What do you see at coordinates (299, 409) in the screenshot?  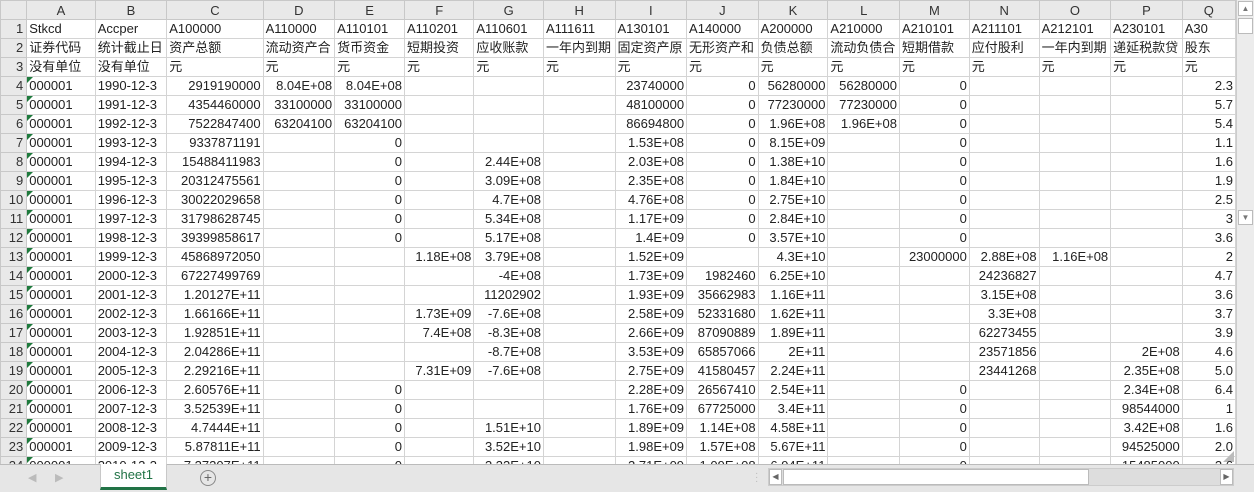 I see `cell-D21` at bounding box center [299, 409].